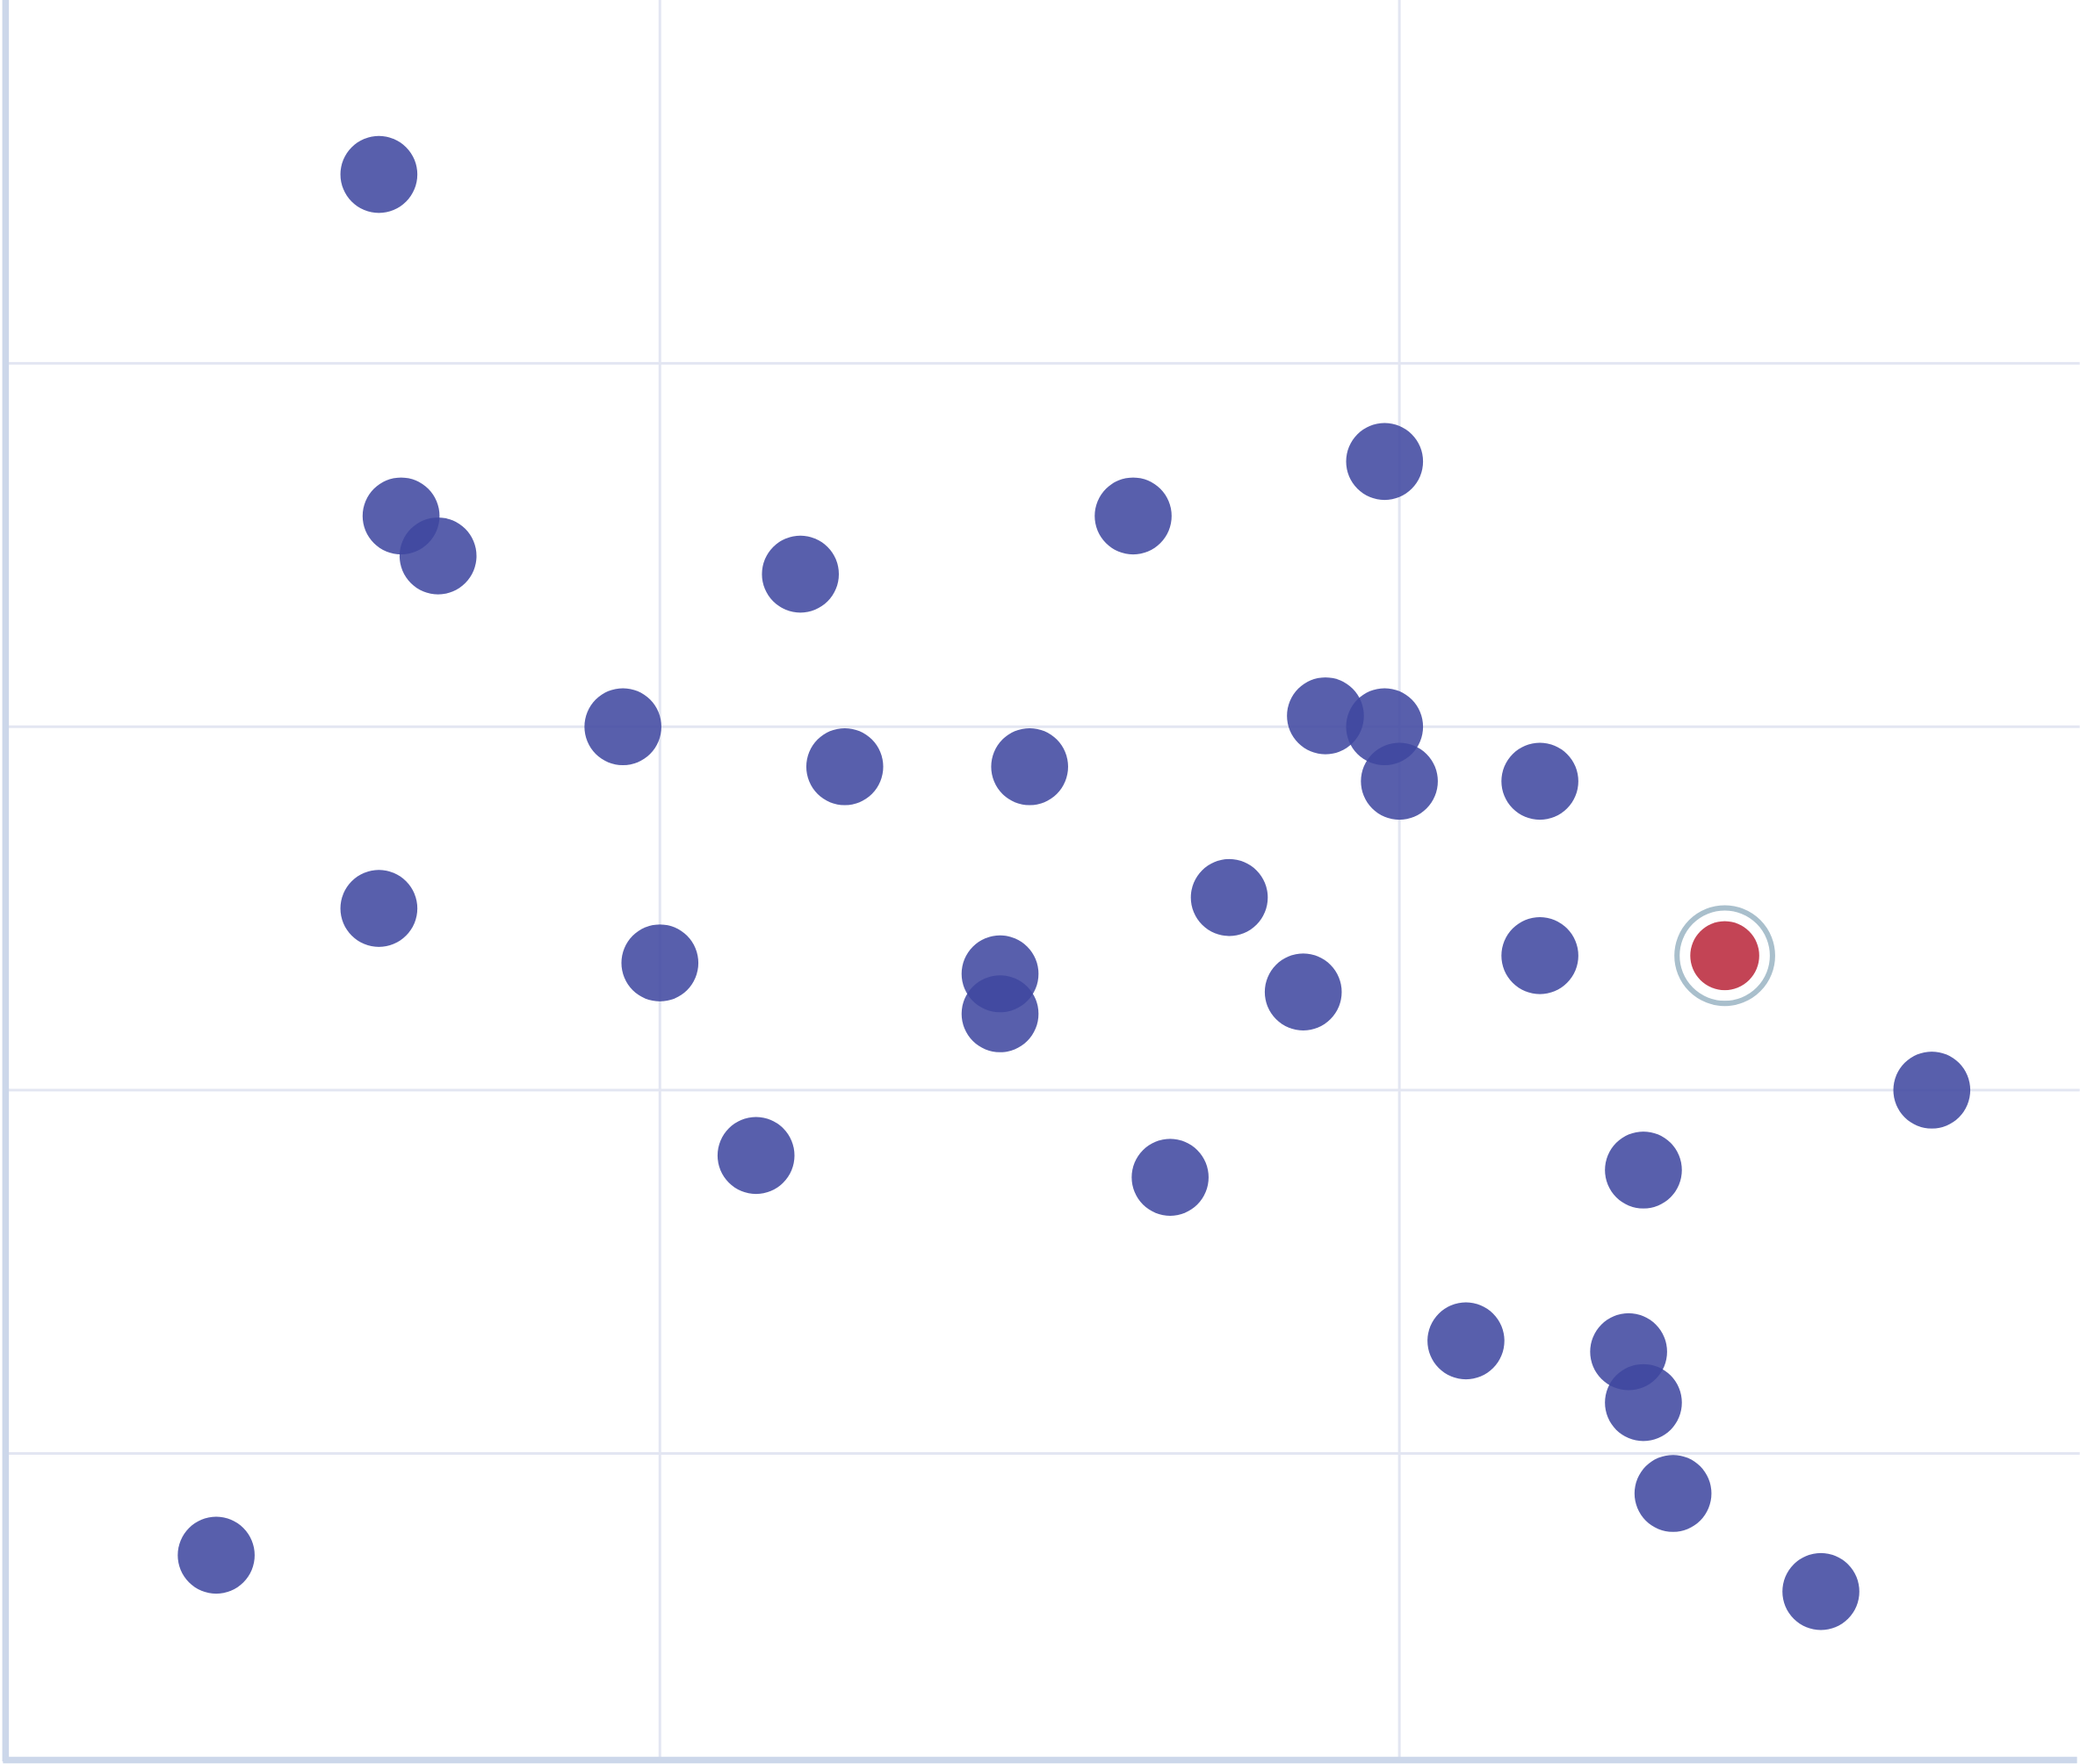 This screenshot has width=2080, height=1764. Describe the element at coordinates (1724, 956) in the screenshot. I see `highlighted-point` at that location.